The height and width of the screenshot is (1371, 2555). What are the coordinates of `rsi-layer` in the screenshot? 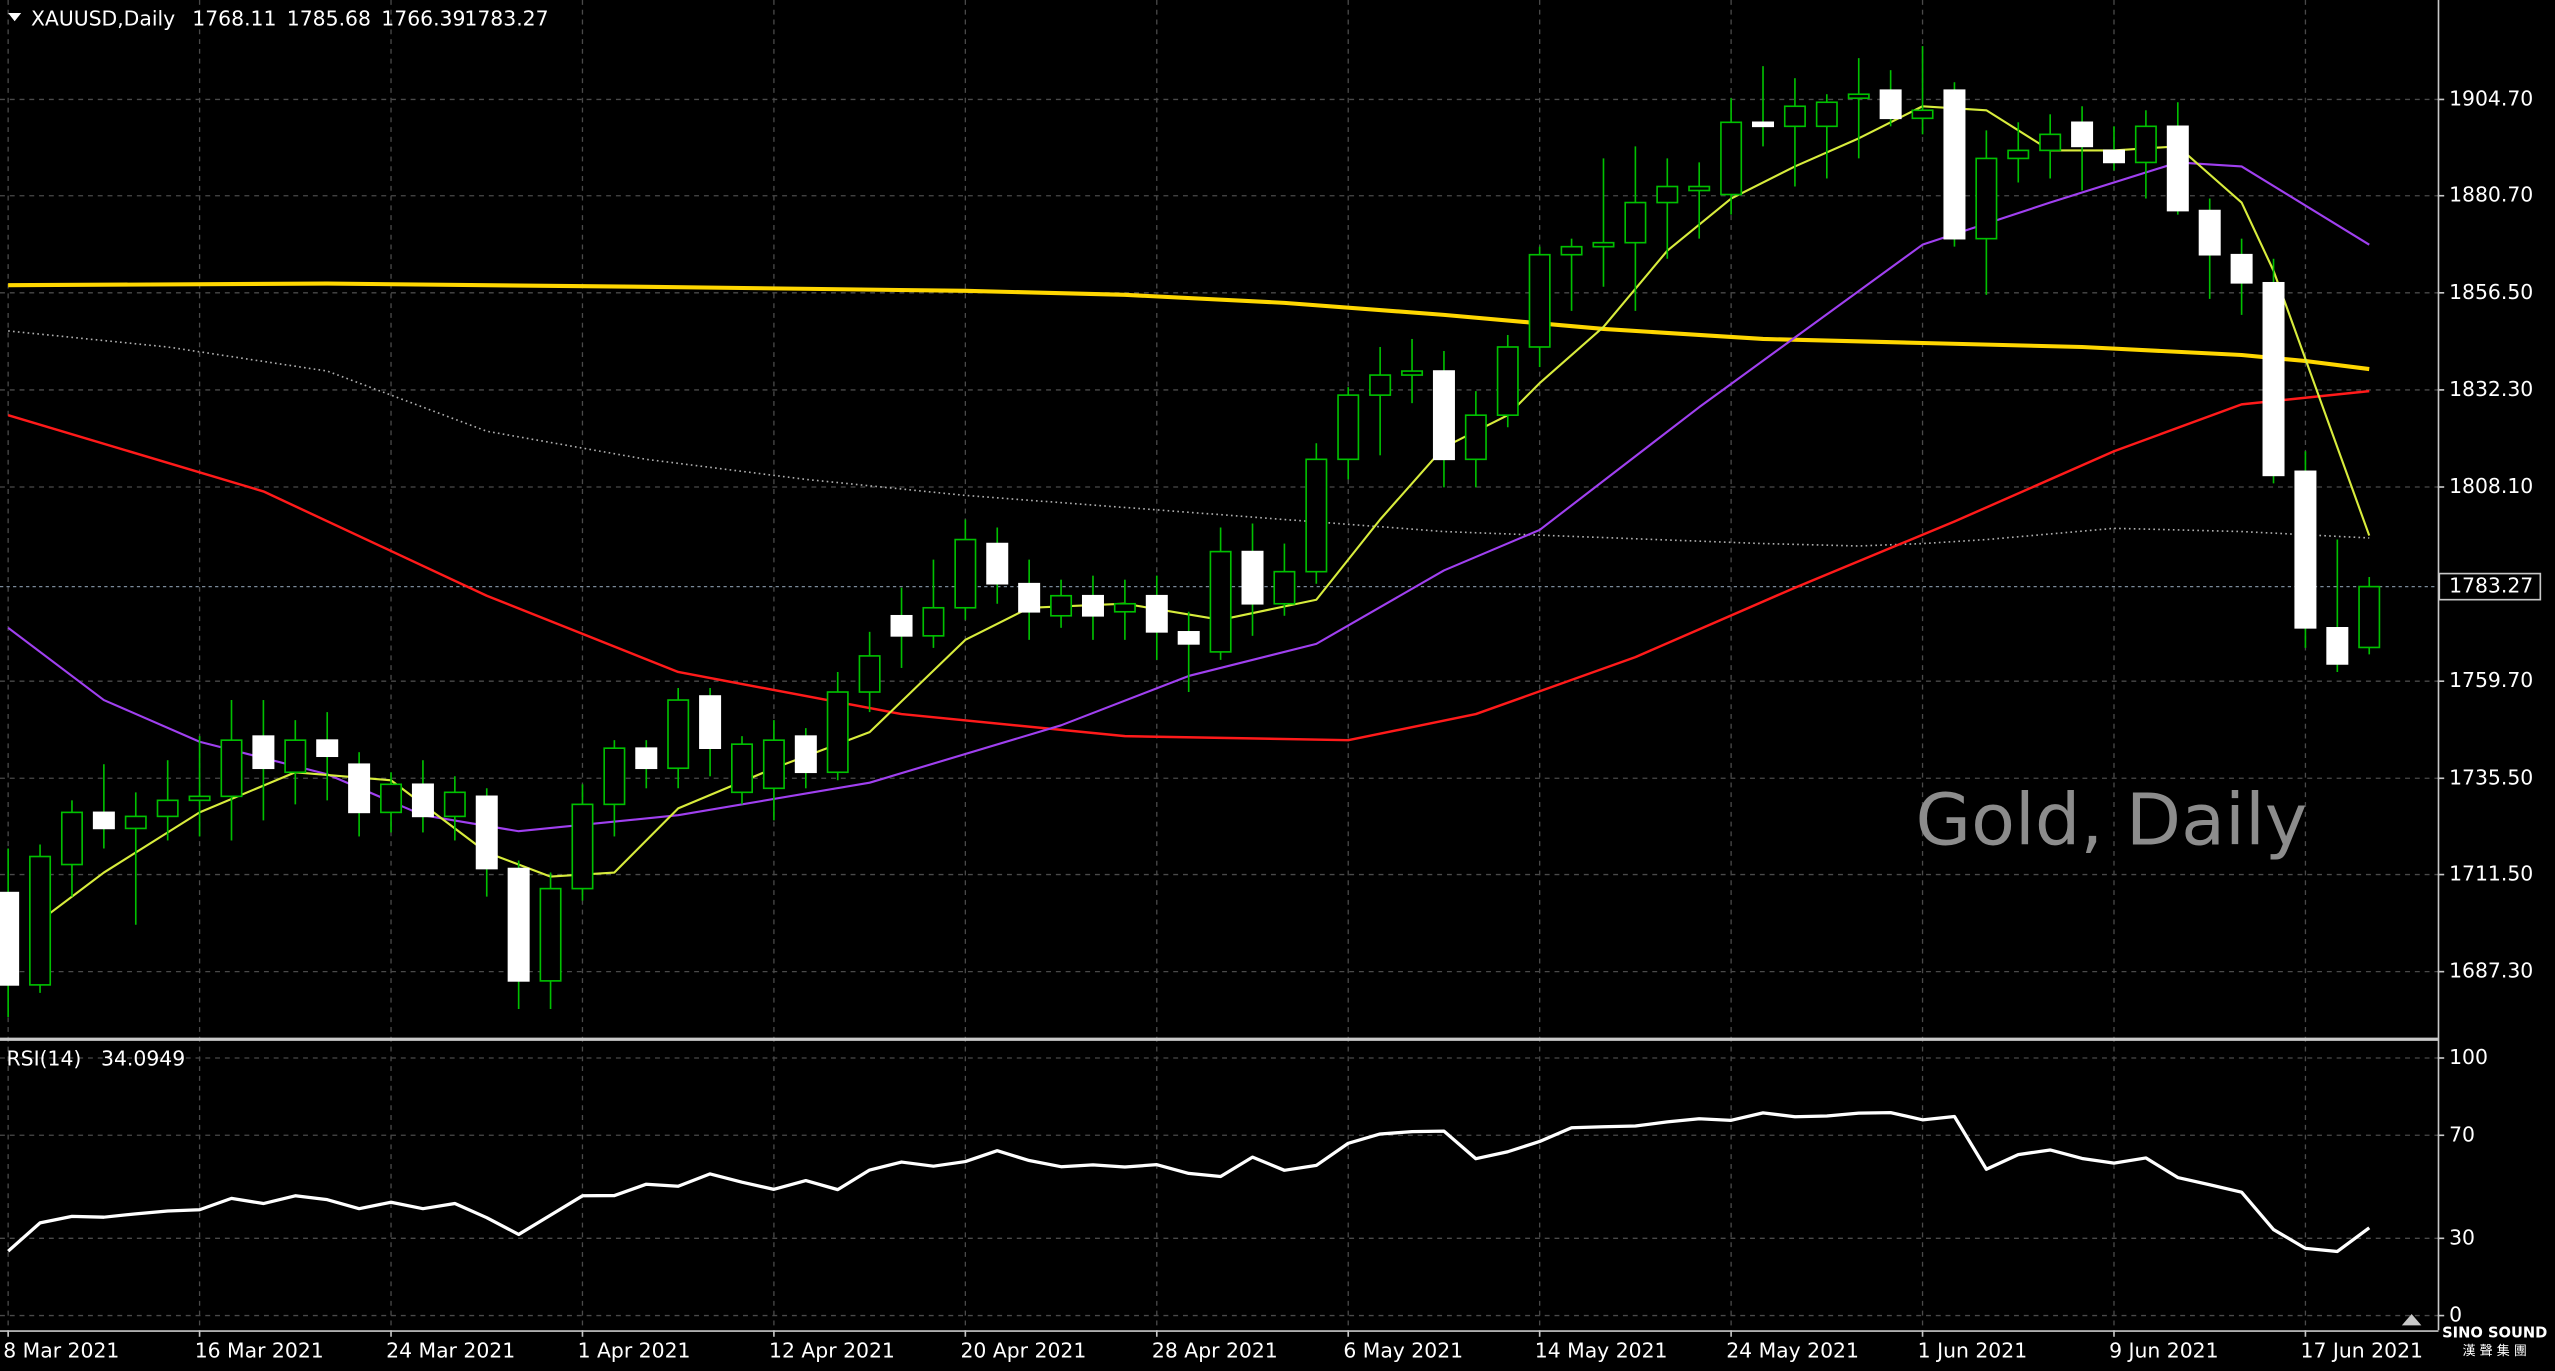 It's located at (1189, 1182).